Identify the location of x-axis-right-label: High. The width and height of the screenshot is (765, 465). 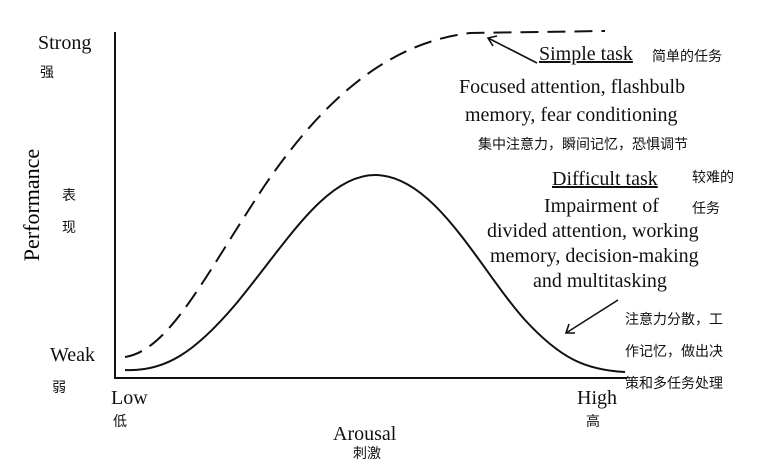
(597, 398).